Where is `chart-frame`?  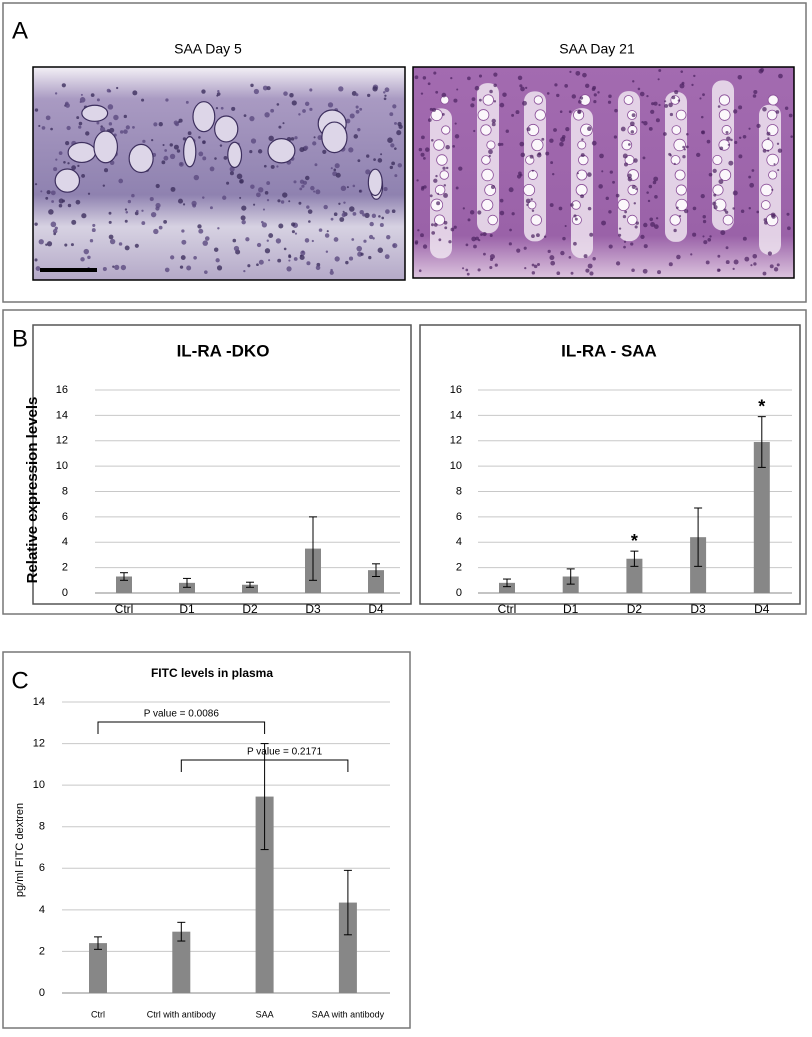 chart-frame is located at coordinates (610, 464).